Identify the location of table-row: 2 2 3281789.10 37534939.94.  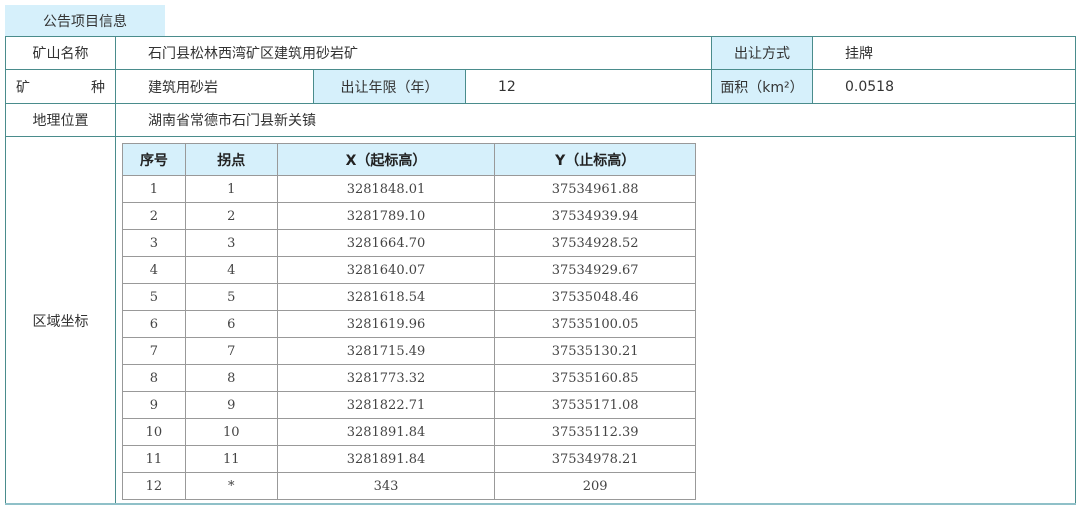
(409, 216).